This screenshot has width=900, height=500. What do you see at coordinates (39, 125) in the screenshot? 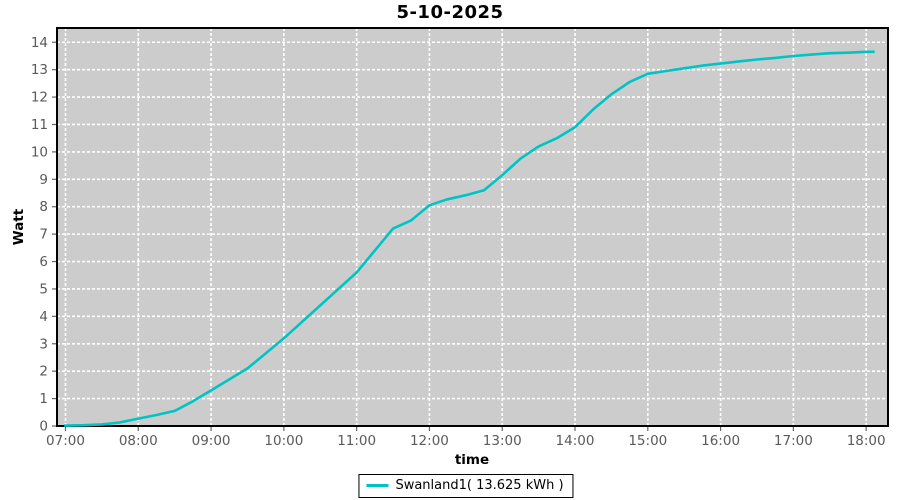
I see `y-tick-label: 11` at bounding box center [39, 125].